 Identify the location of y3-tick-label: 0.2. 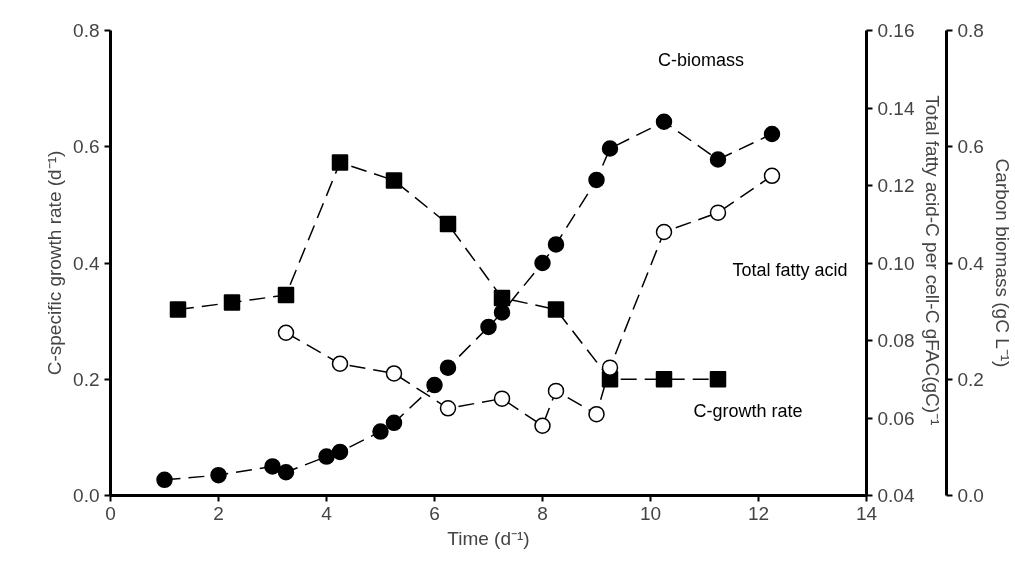
(970, 379).